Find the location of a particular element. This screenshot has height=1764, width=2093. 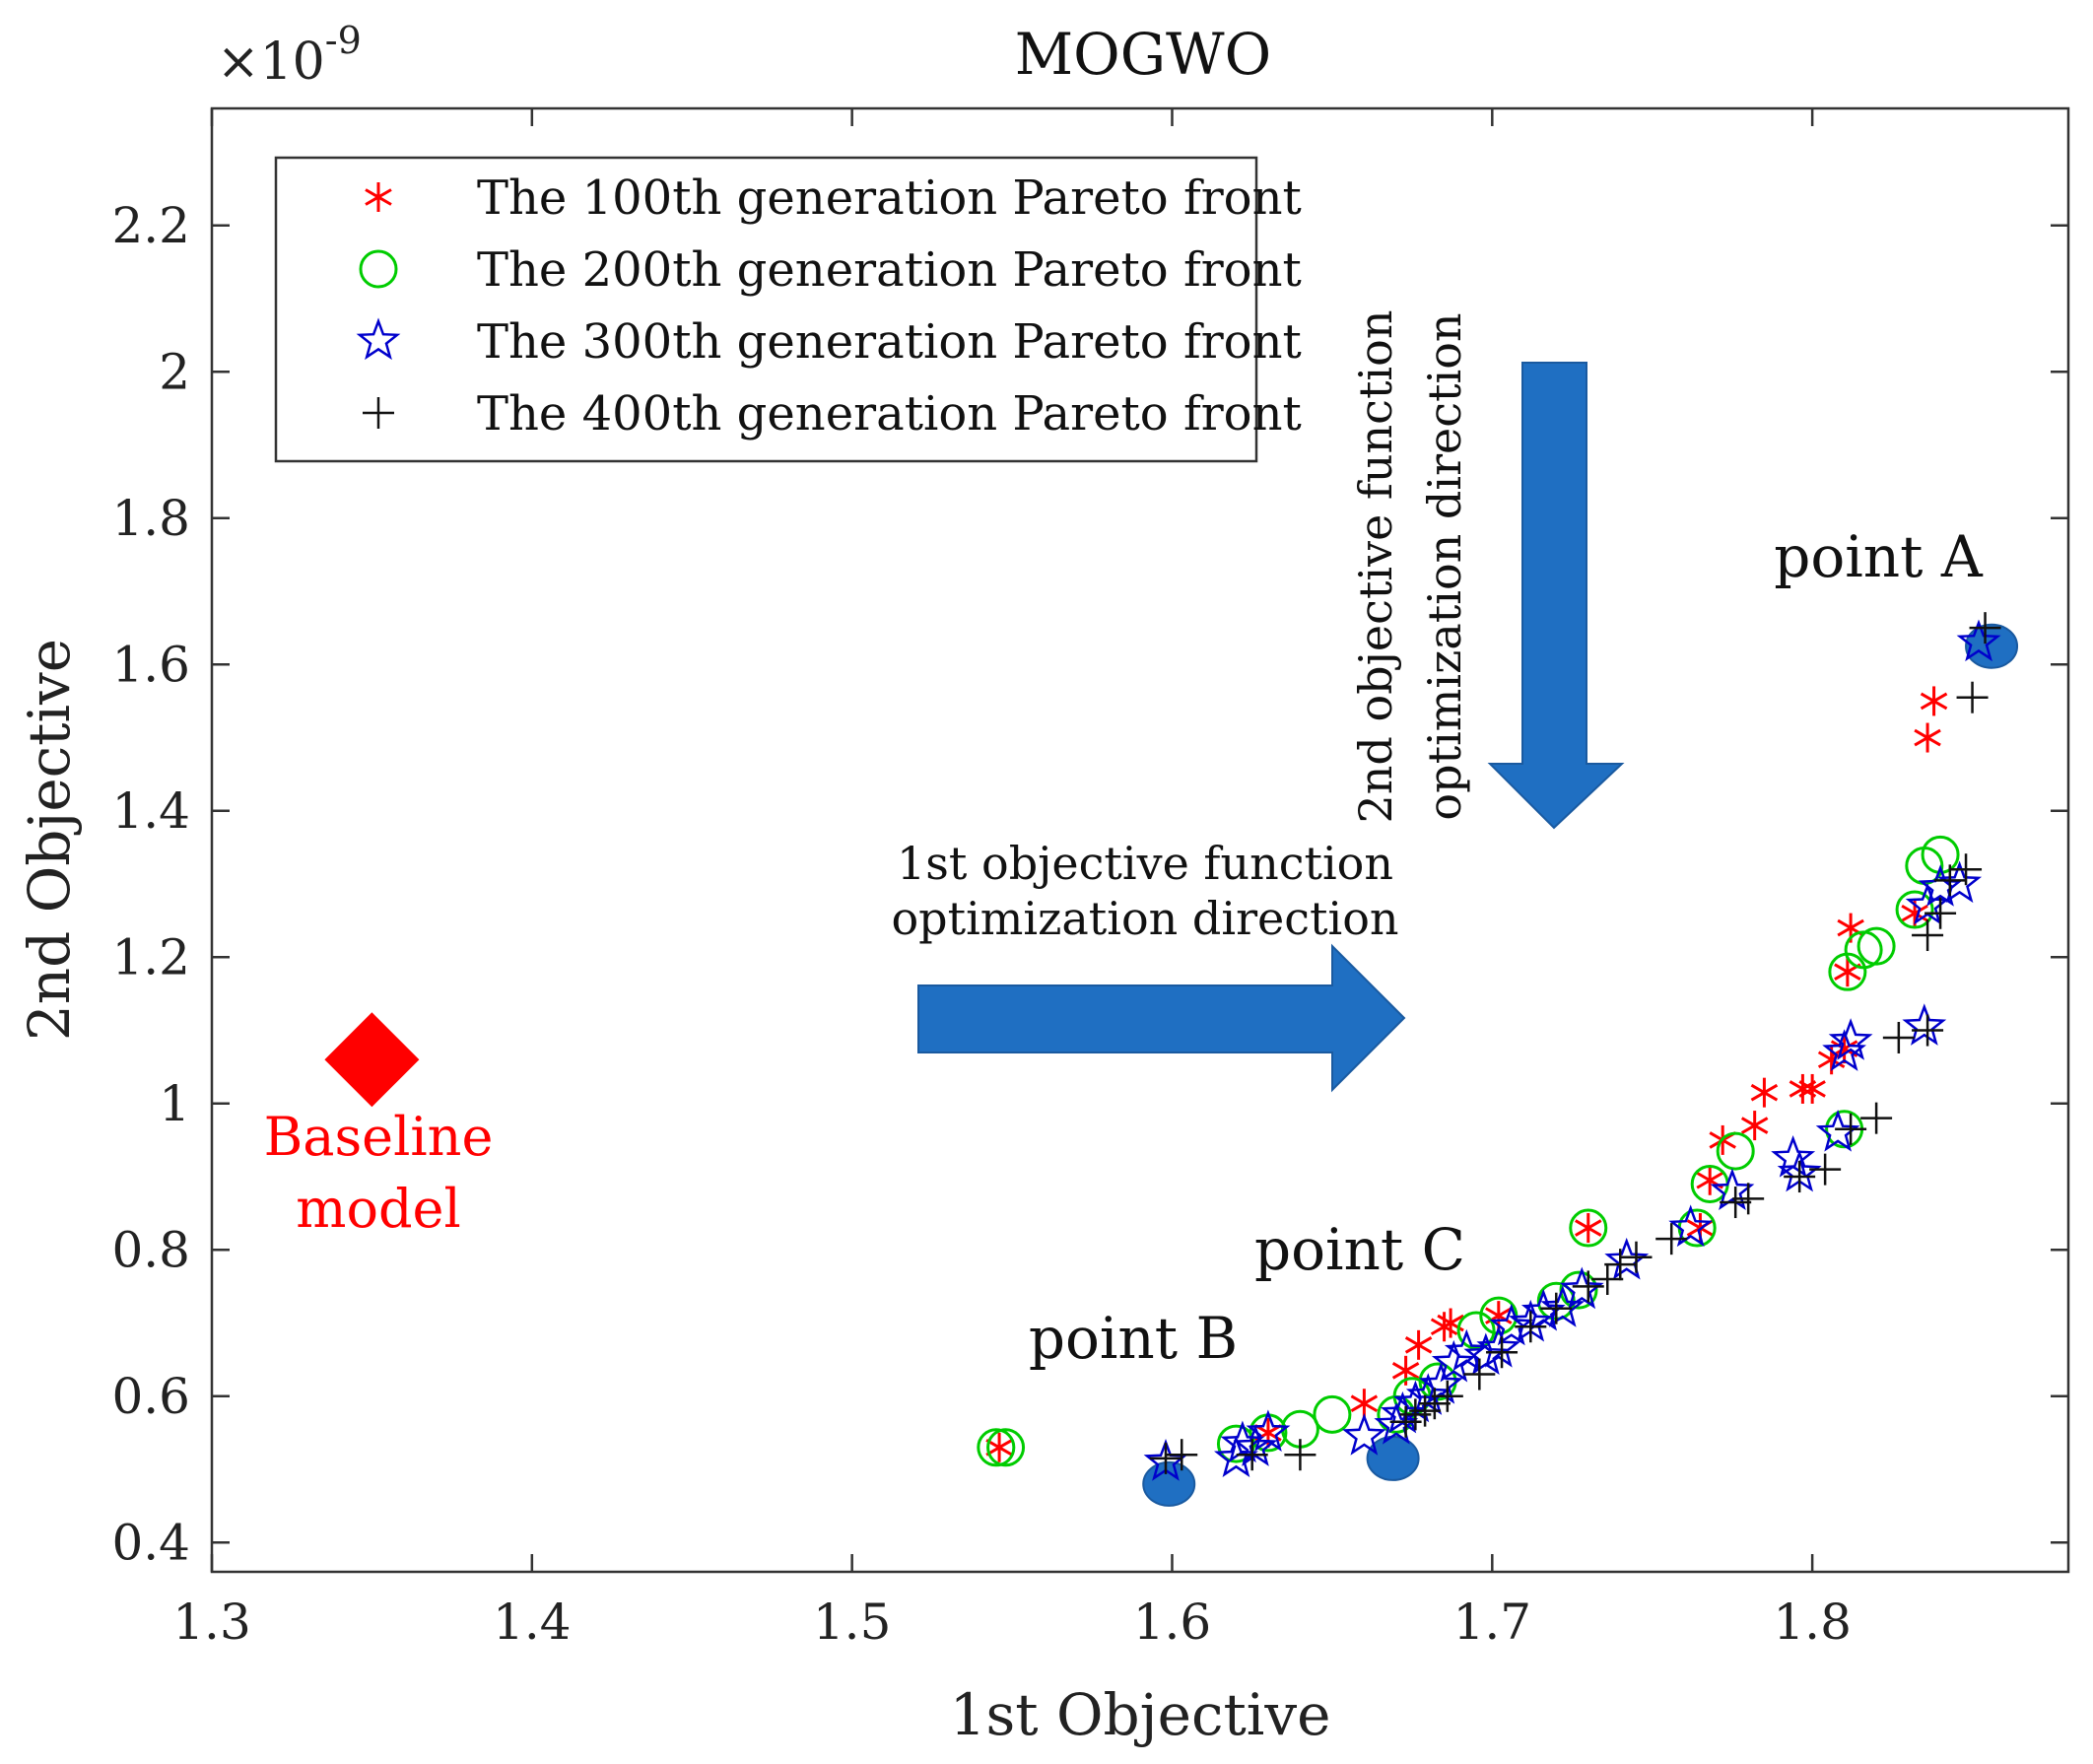

y-tick-label: 1 is located at coordinates (174, 1103).